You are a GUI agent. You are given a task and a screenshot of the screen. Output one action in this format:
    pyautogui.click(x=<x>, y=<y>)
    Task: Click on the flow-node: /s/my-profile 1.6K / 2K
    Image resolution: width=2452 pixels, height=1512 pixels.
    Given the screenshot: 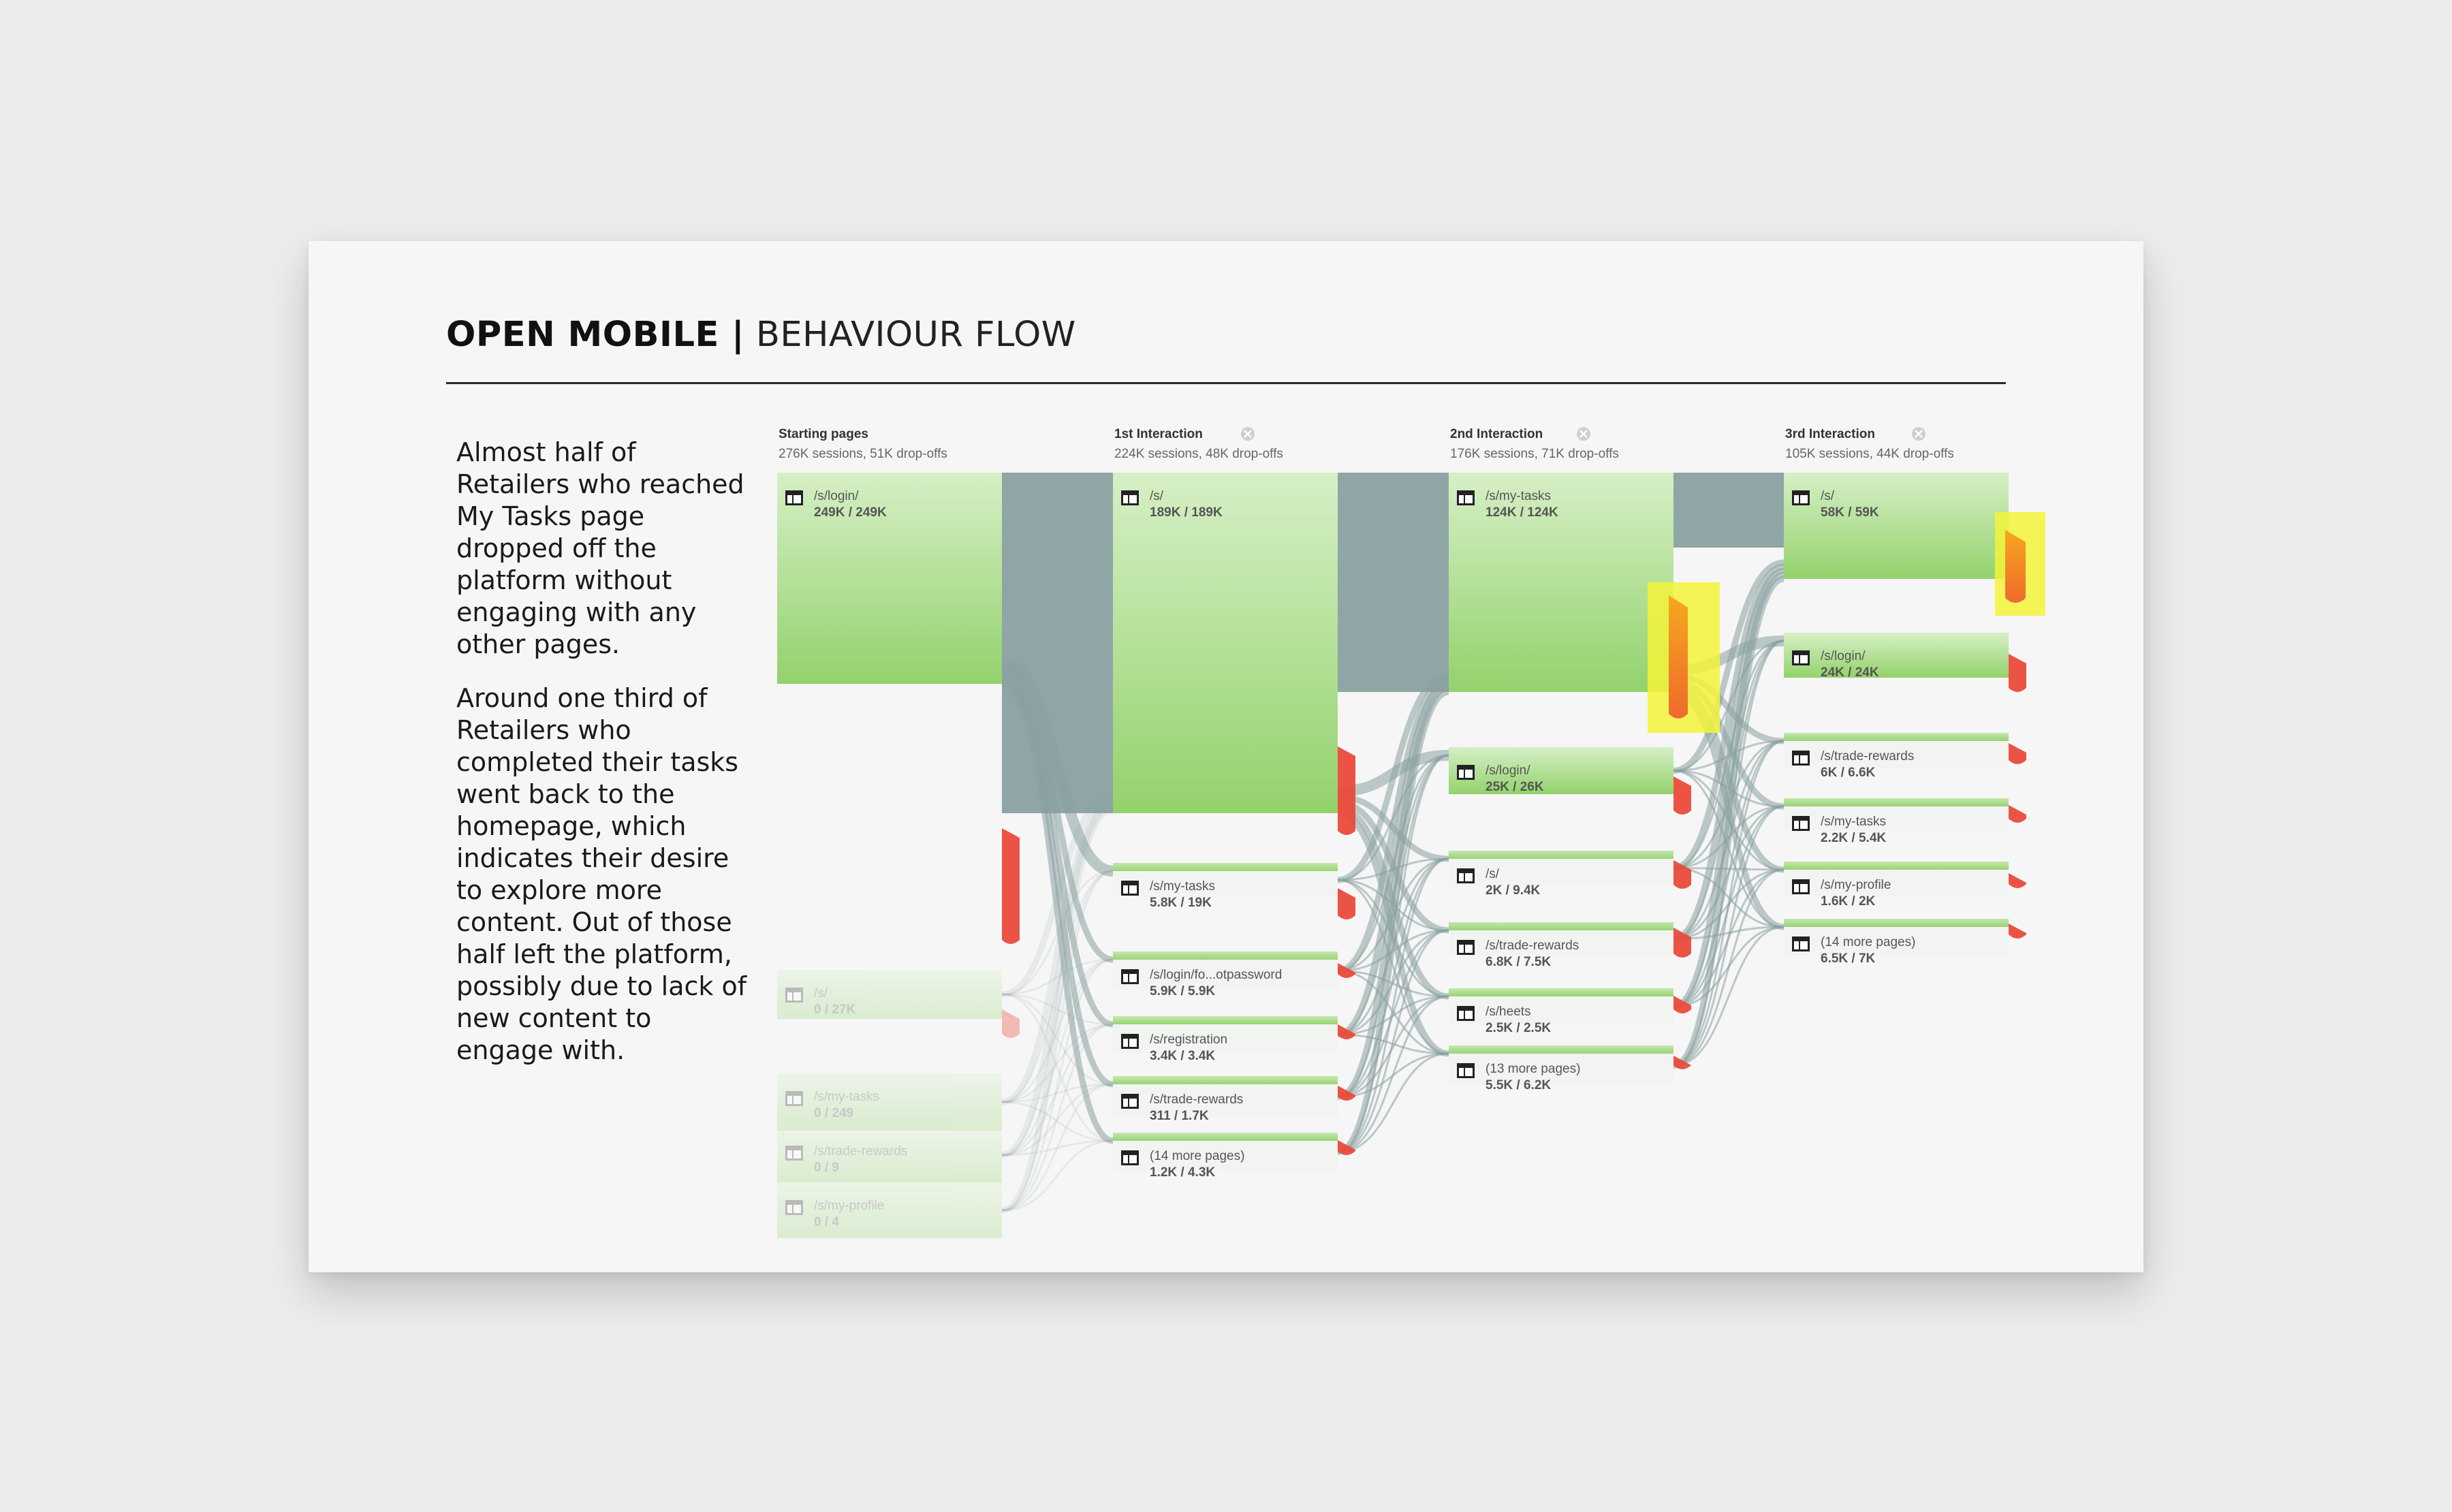 What is the action you would take?
    pyautogui.click(x=1896, y=885)
    